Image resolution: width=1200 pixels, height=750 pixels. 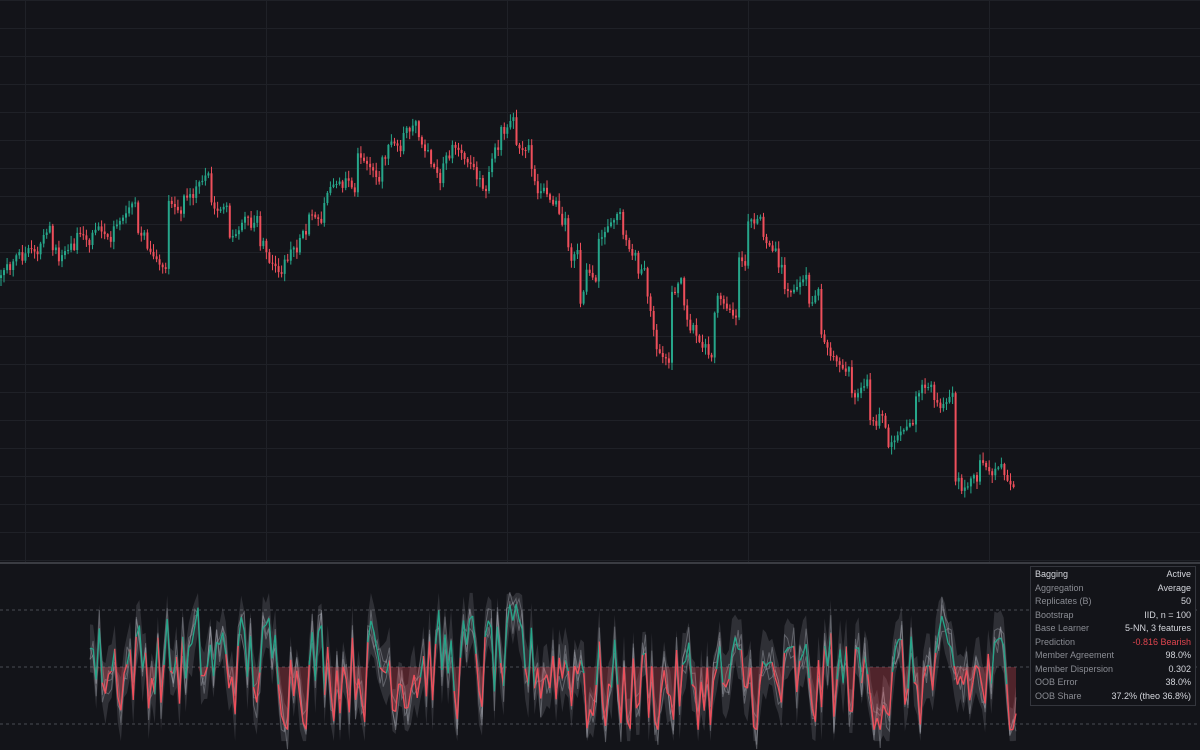 What do you see at coordinates (1113, 643) in the screenshot?
I see `info-row-prediction: Prediction -0.816 Bearish` at bounding box center [1113, 643].